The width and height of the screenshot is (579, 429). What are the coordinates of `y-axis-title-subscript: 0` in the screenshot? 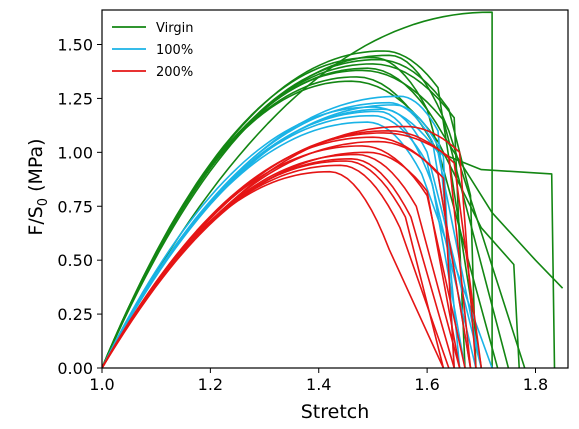 It's located at (43, 202).